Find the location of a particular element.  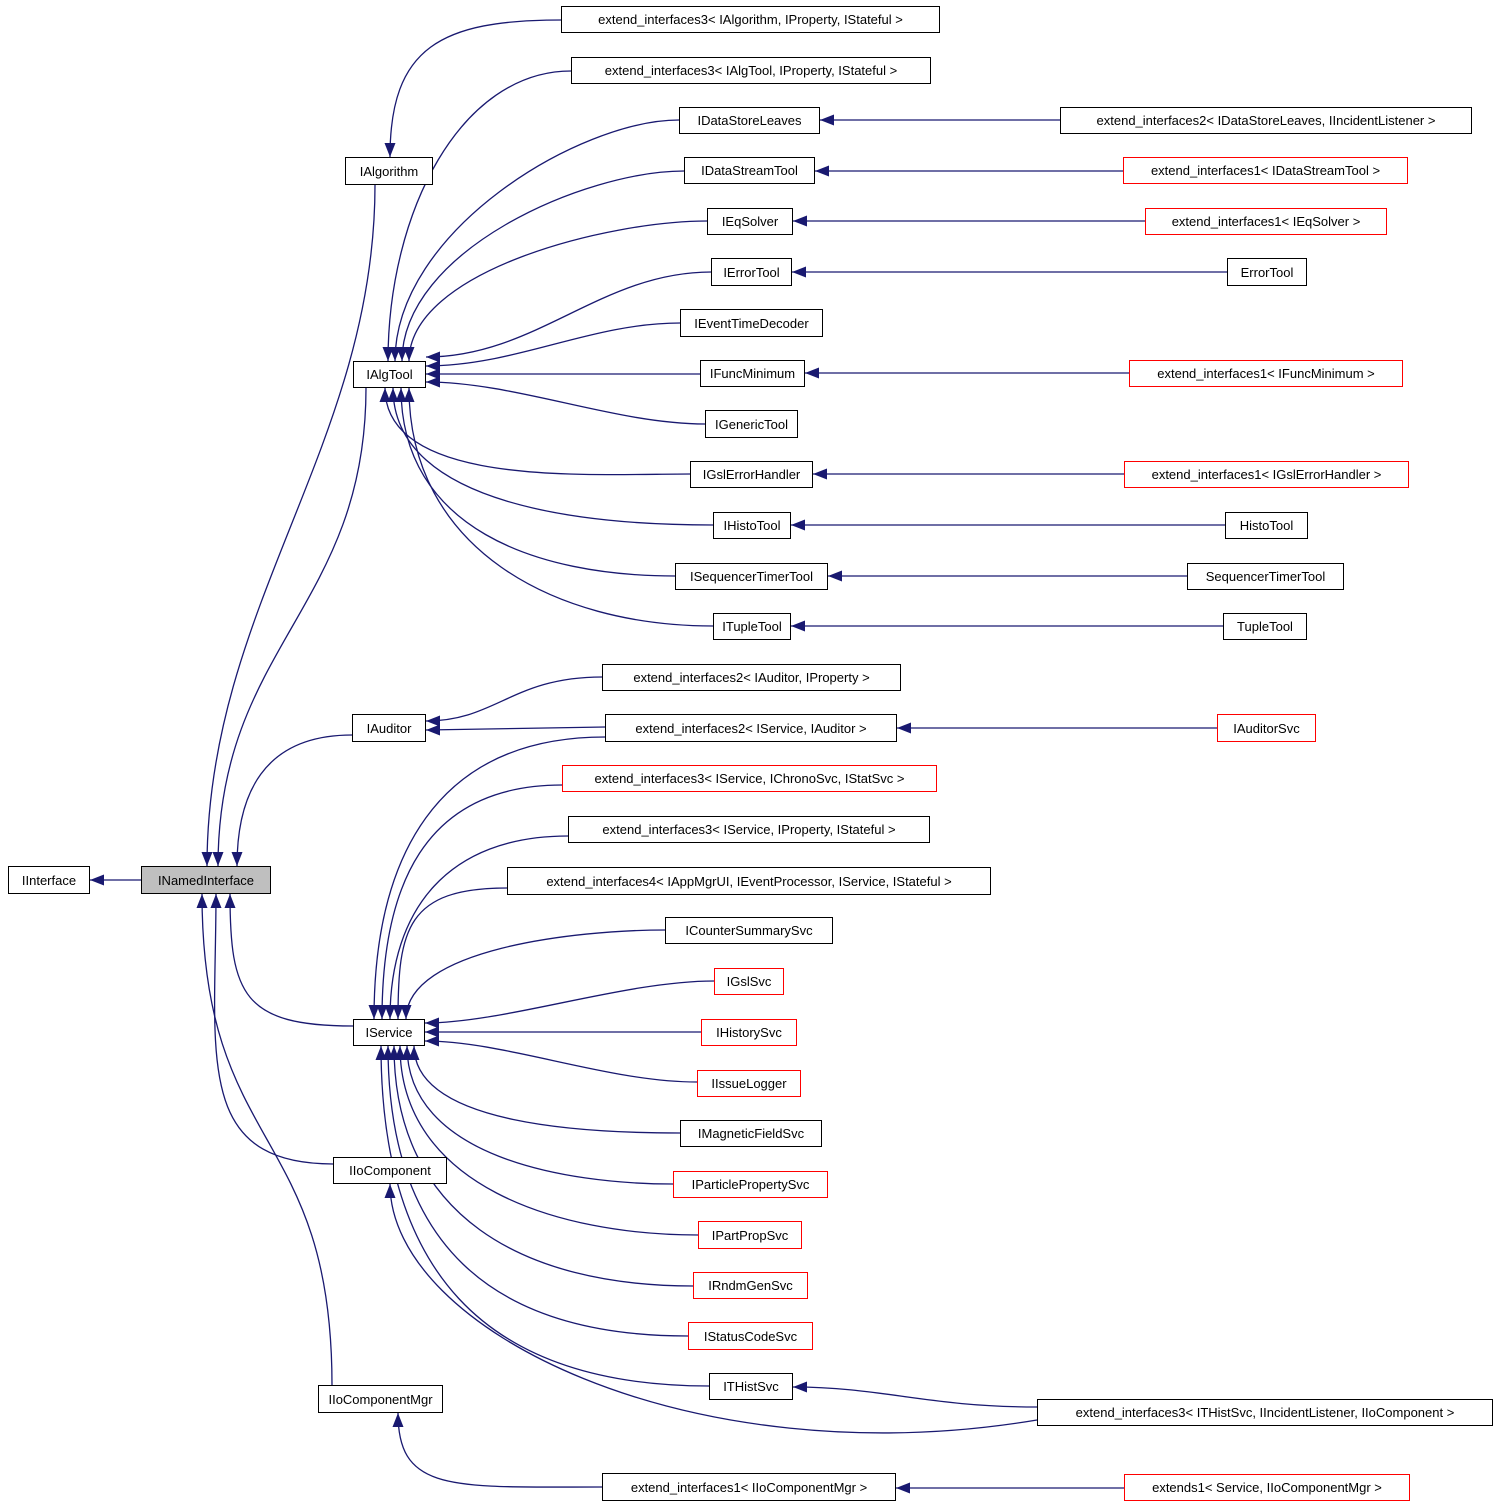

node-IIoComponent: IIoComponent is located at coordinates (390, 1170).